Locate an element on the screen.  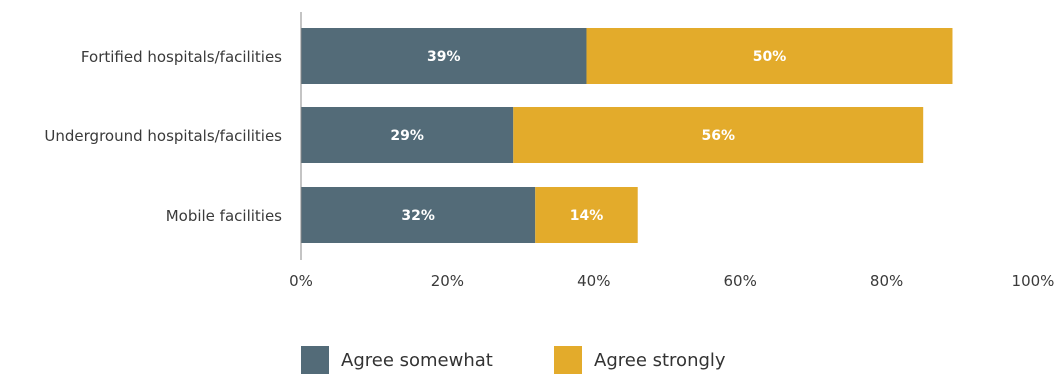
category-label: Fortified hospitals/facilities is located at coordinates (181, 57).